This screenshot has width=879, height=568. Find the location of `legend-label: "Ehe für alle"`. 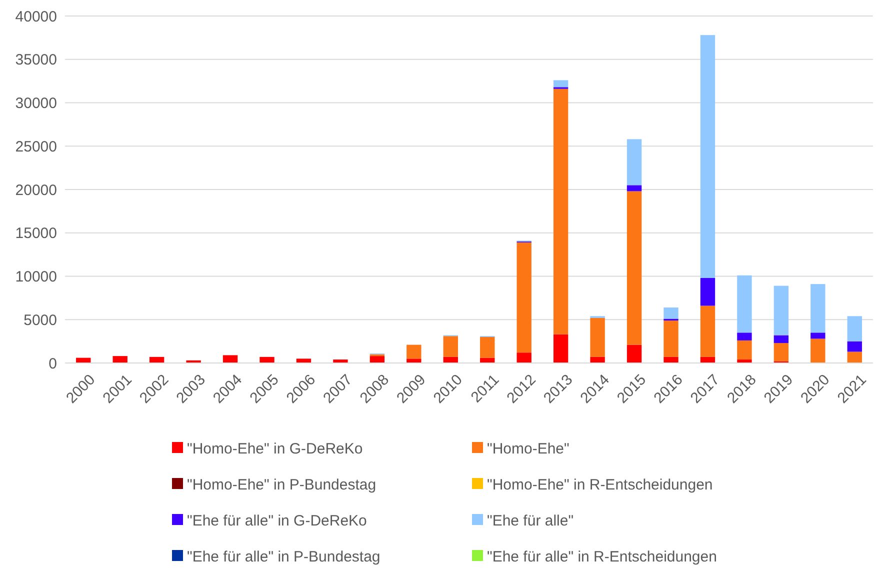

legend-label: "Ehe für alle" is located at coordinates (530, 521).